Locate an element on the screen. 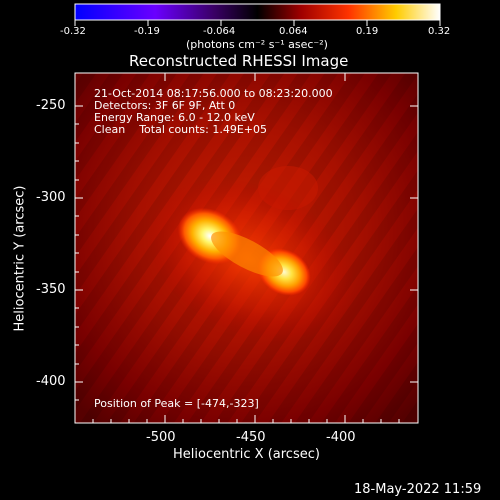  y-tick-label: -350 is located at coordinates (51, 289).